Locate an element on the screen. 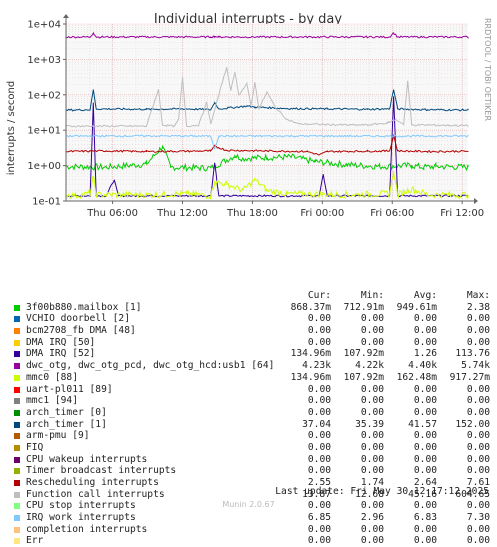  legend-series-name: arch_timer [0] is located at coordinates (66, 412).